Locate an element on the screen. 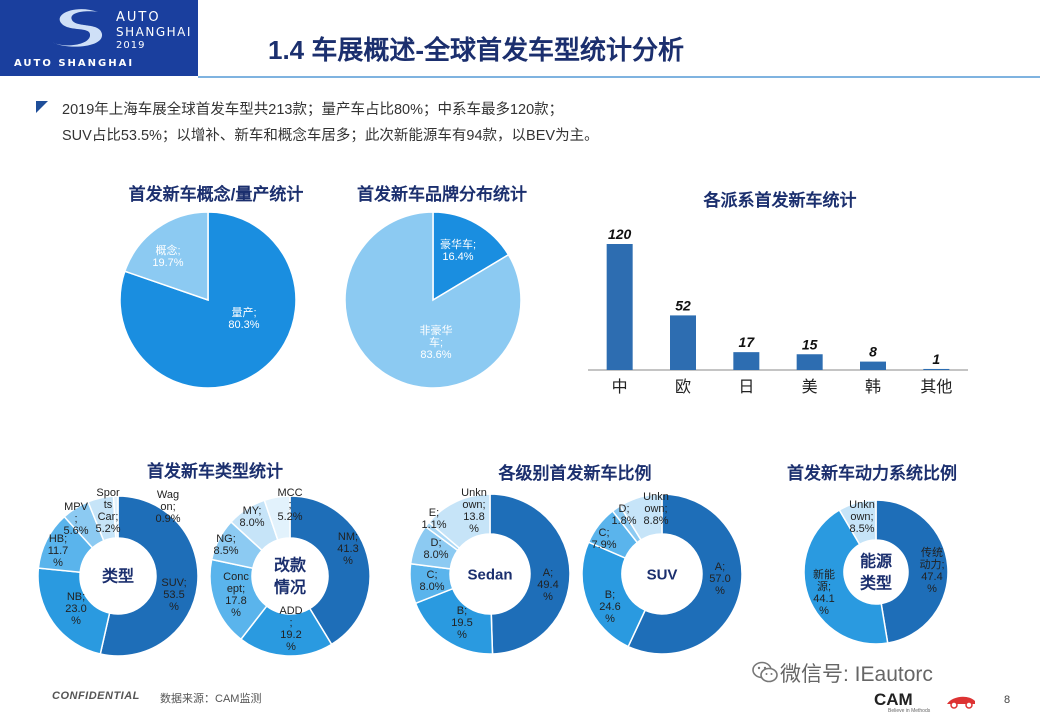 The height and width of the screenshot is (720, 1040). chart-title-level: 各级别首发新车比例 is located at coordinates (575, 473).